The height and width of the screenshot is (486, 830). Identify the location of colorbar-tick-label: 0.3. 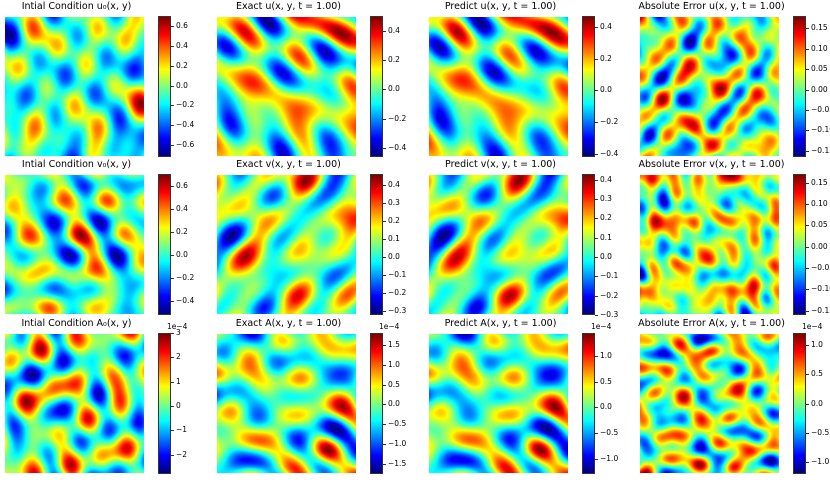
(606, 199).